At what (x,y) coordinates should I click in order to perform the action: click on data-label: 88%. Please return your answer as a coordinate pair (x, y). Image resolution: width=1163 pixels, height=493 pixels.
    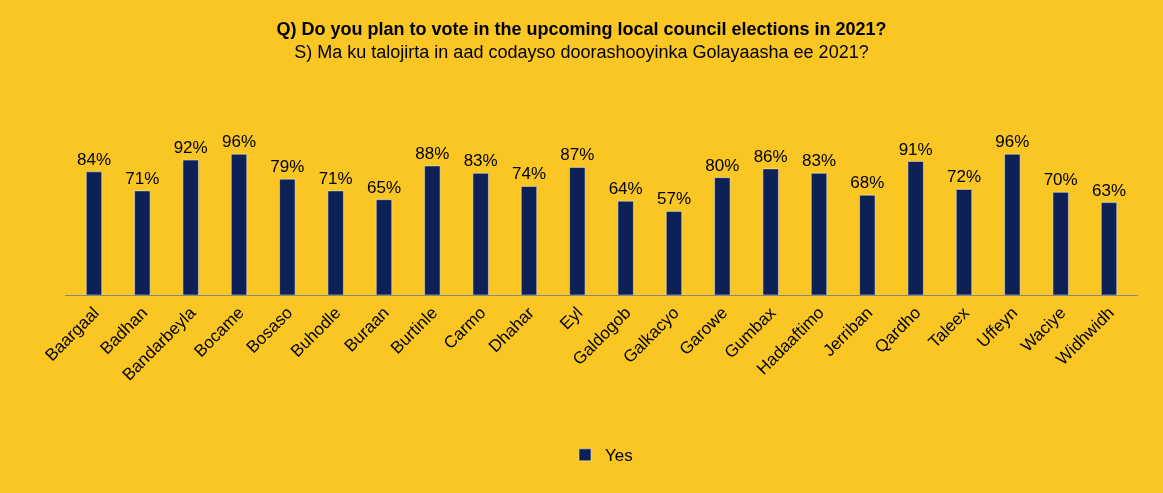
    Looking at the image, I should click on (432, 153).